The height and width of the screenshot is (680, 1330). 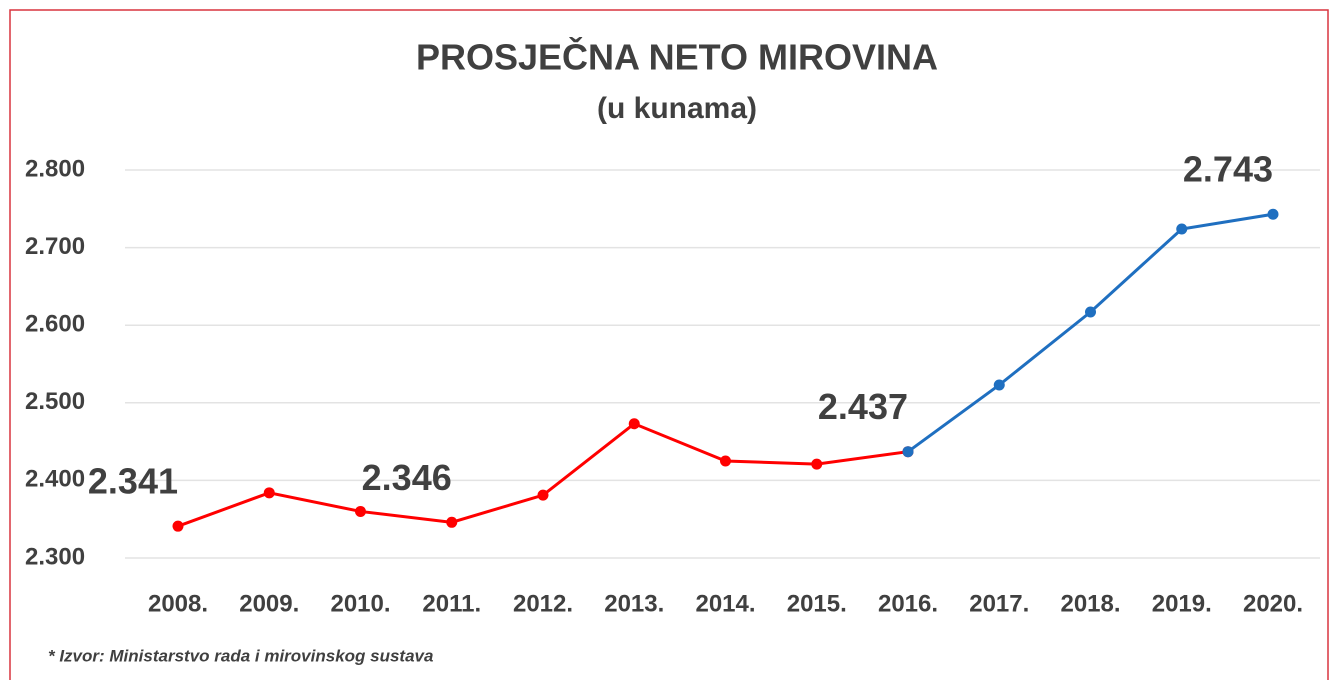 What do you see at coordinates (1182, 603) in the screenshot?
I see `x-tick-label: 2019.` at bounding box center [1182, 603].